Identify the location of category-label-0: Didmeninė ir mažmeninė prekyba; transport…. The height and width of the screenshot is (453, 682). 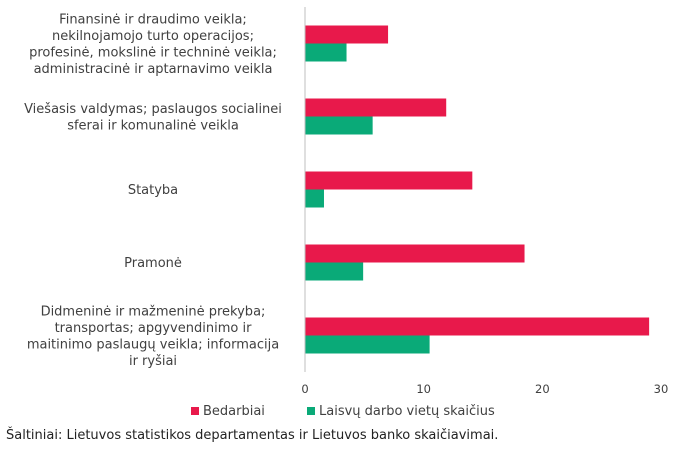
(153, 336).